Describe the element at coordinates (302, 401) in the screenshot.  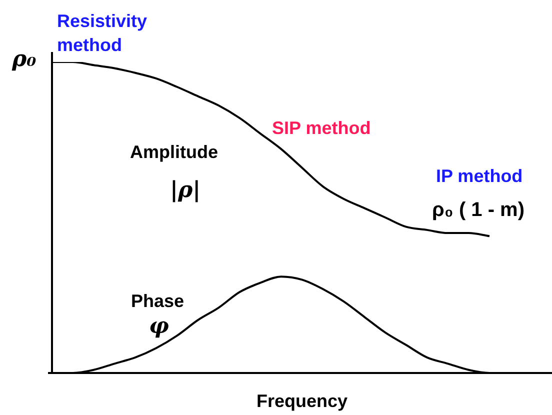
I see `x-axis-title: Frequency` at that location.